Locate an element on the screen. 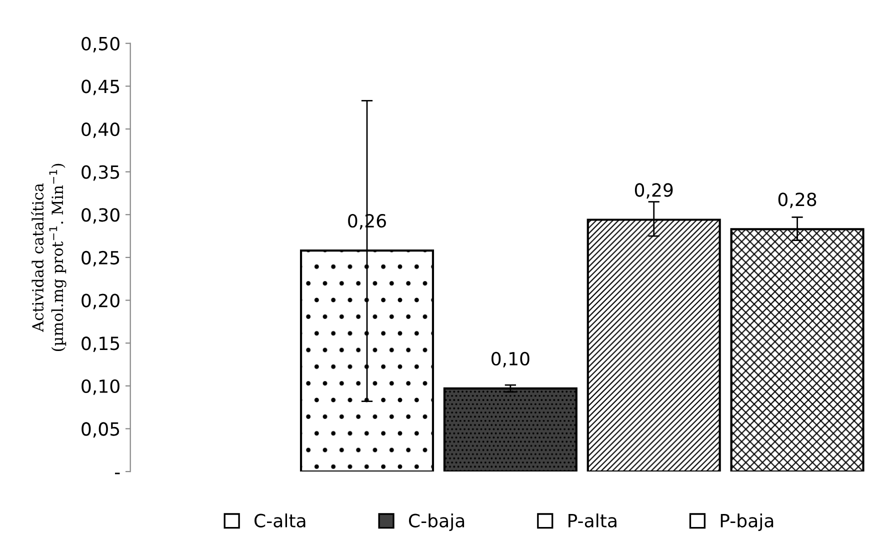 Image resolution: width=869 pixels, height=542 pixels. y-tick-label: 0,45 is located at coordinates (101, 88).